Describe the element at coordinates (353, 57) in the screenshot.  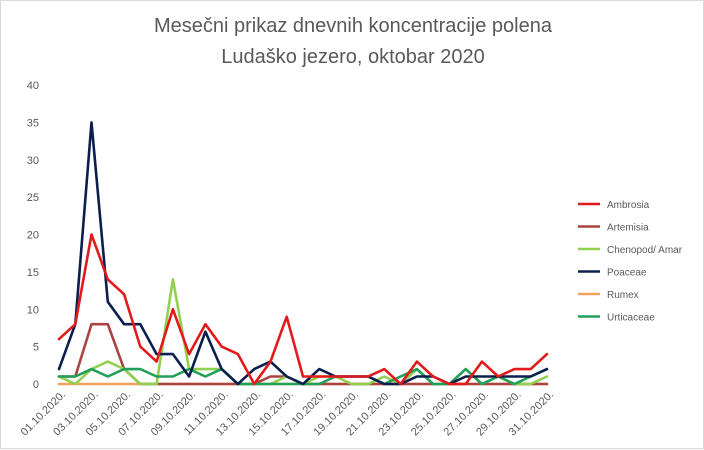
I see `chart-subtitle: Ludaško jezero, oktobar 2020` at that location.